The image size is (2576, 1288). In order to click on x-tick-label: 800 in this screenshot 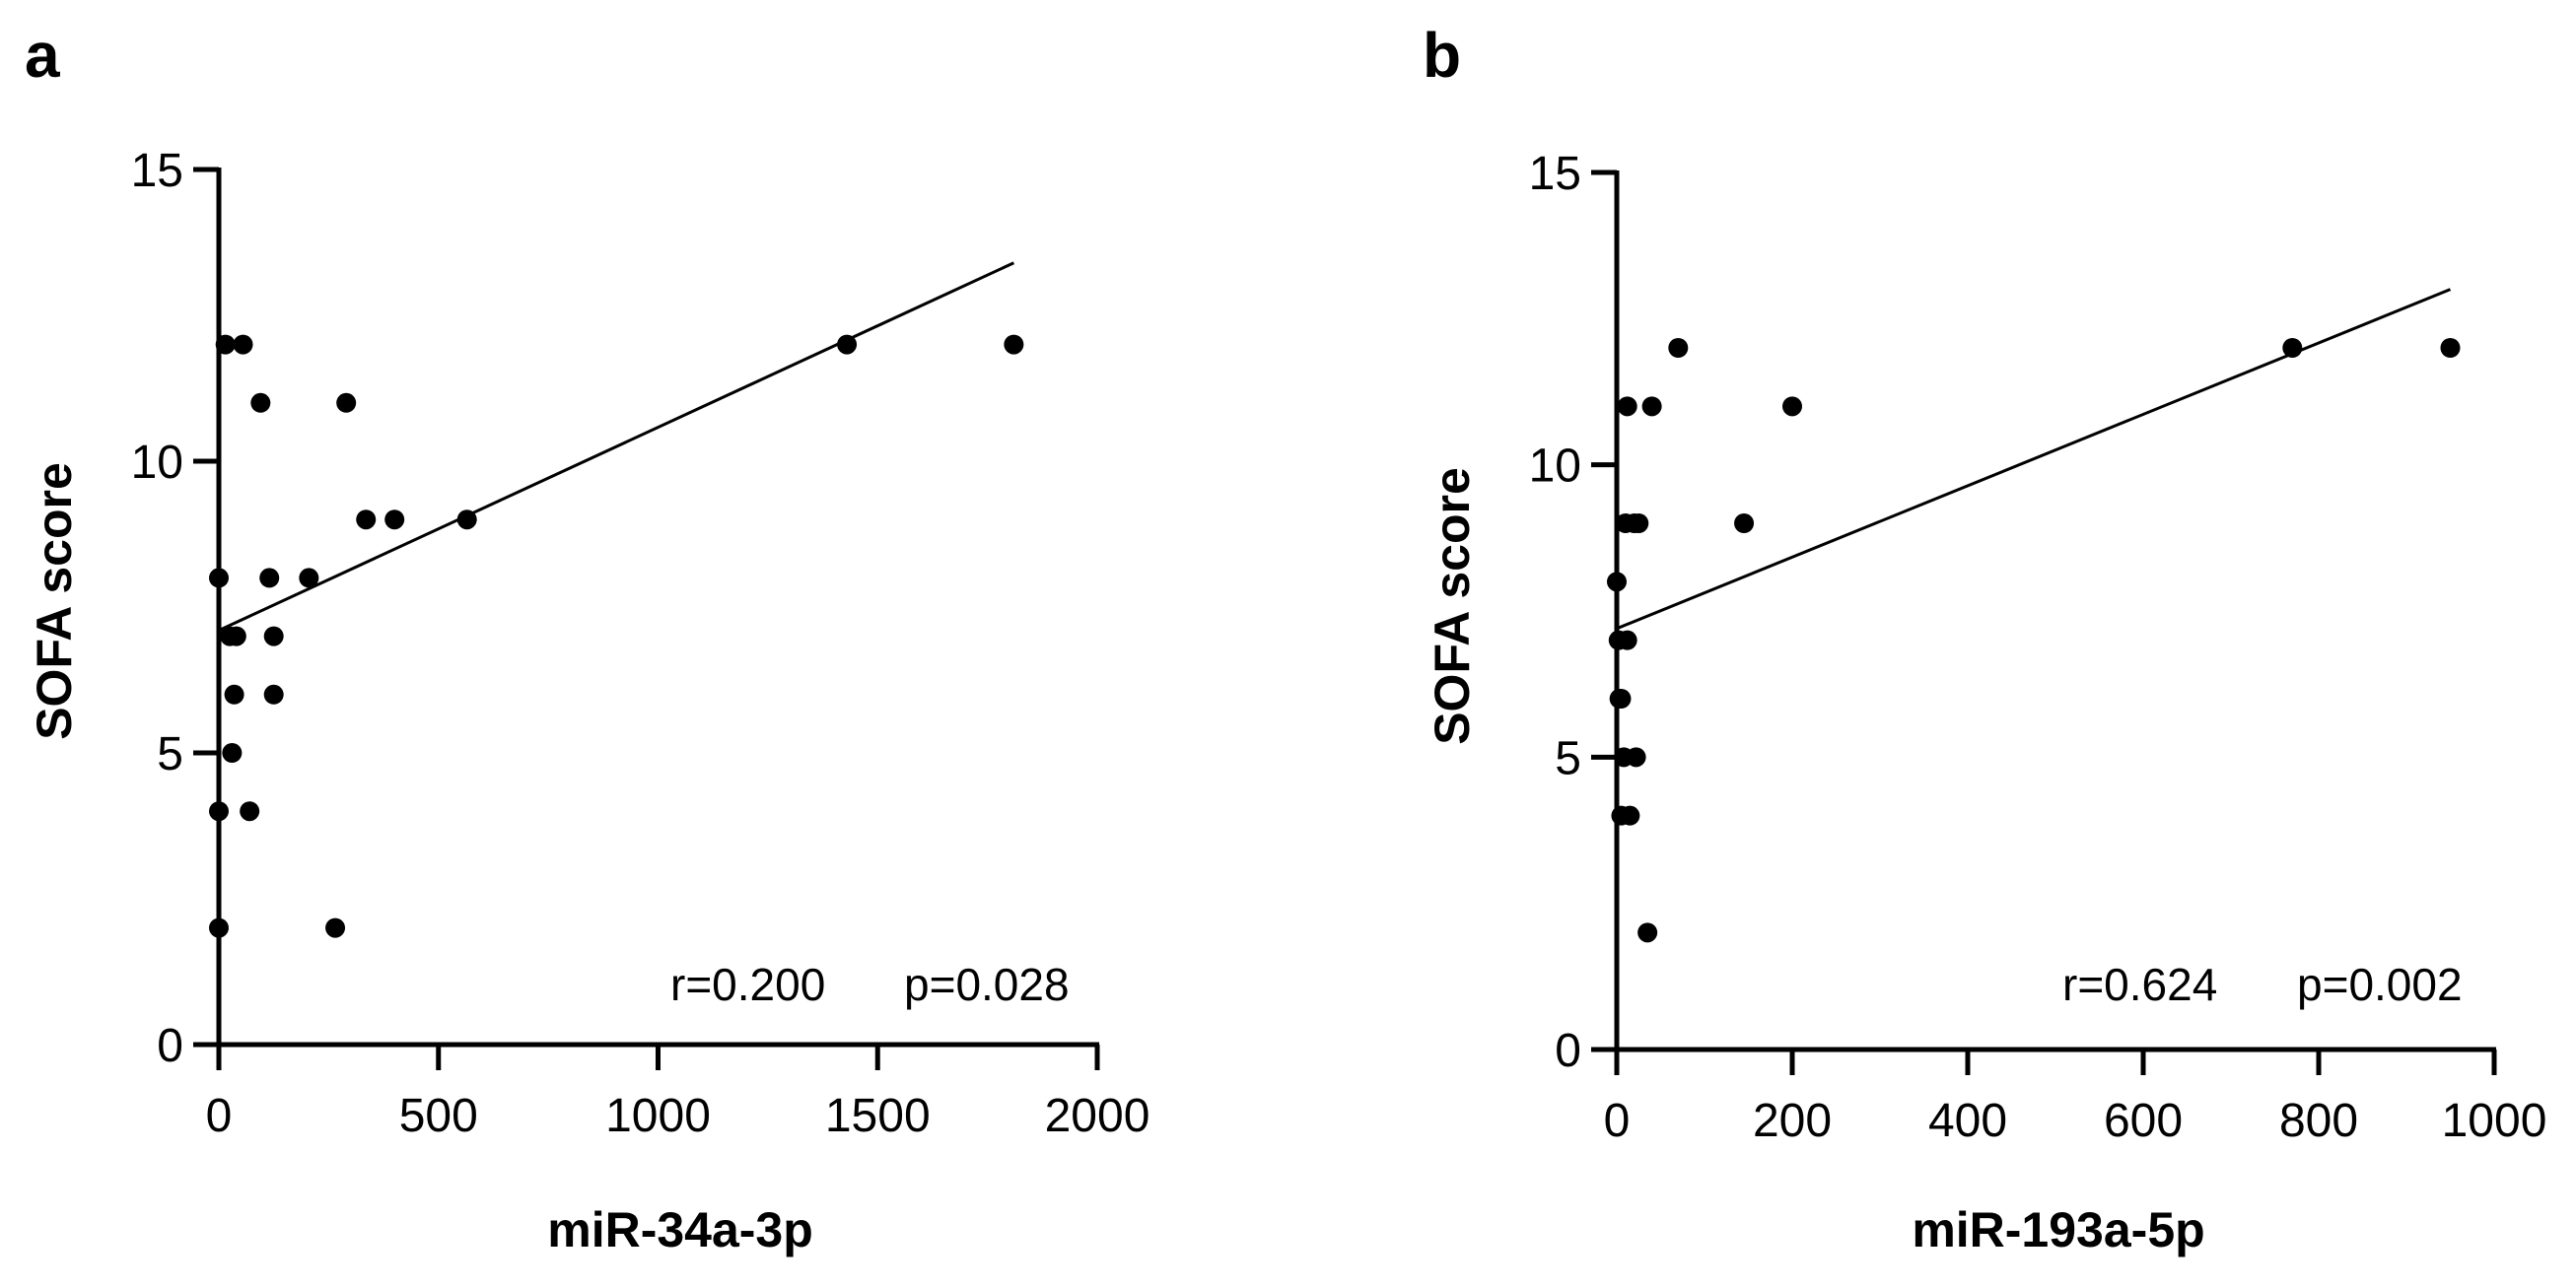, I will do `click(2319, 1121)`.